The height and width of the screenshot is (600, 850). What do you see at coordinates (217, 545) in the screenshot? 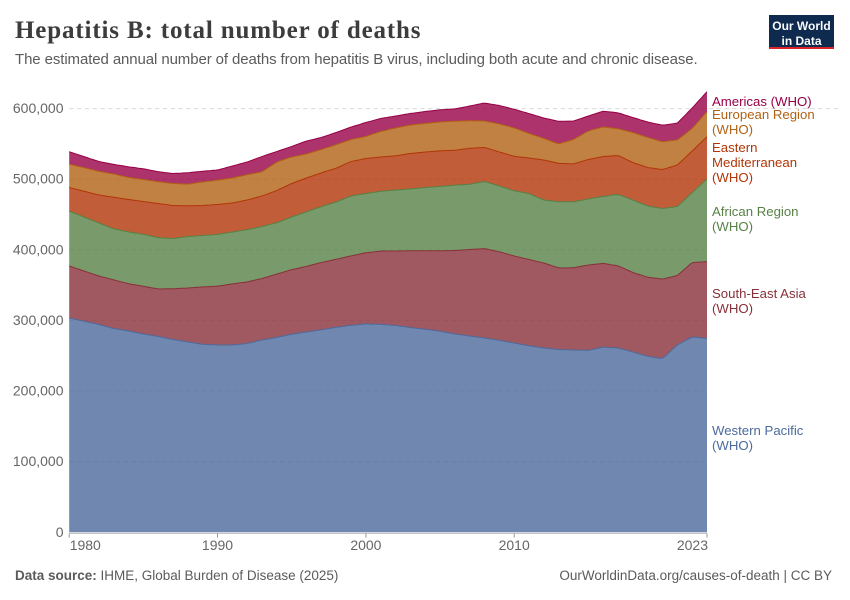
I see `svg-text: 1990` at bounding box center [217, 545].